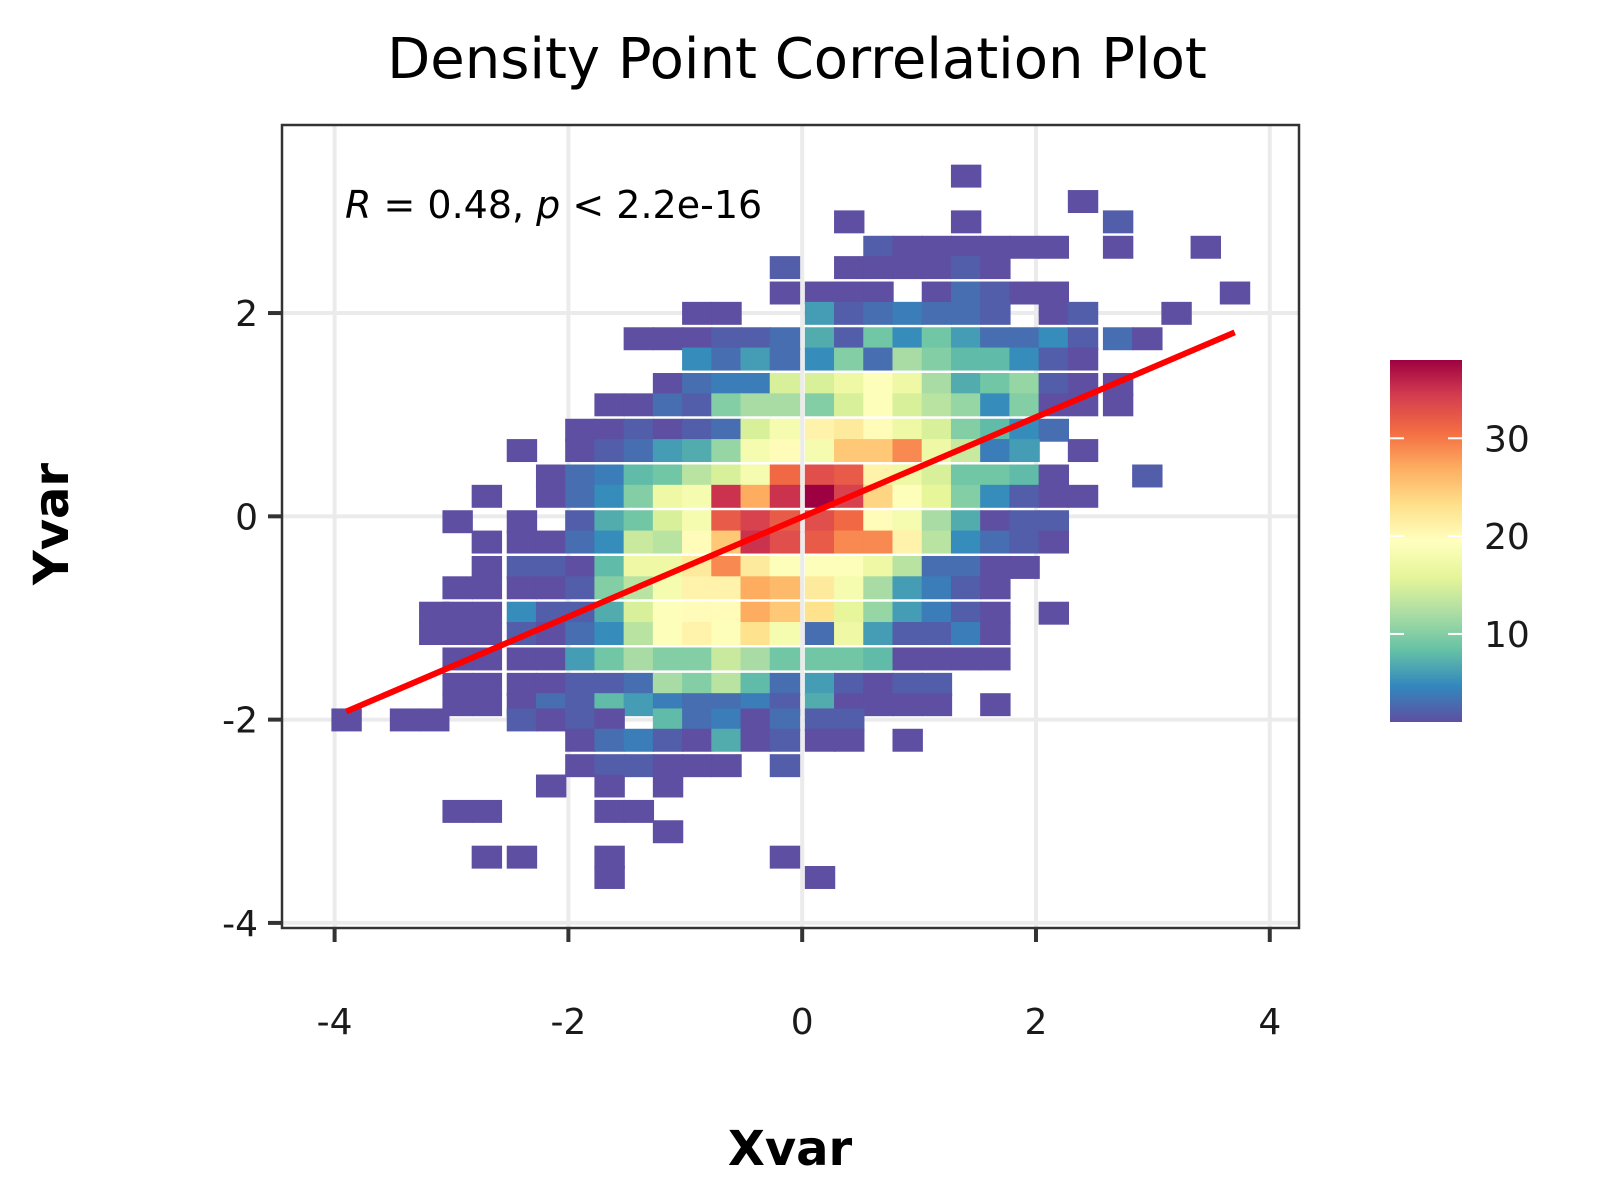 Image resolution: width=1600 pixels, height=1200 pixels. Describe the element at coordinates (1507, 635) in the screenshot. I see `legend-tick-label: 10` at that location.